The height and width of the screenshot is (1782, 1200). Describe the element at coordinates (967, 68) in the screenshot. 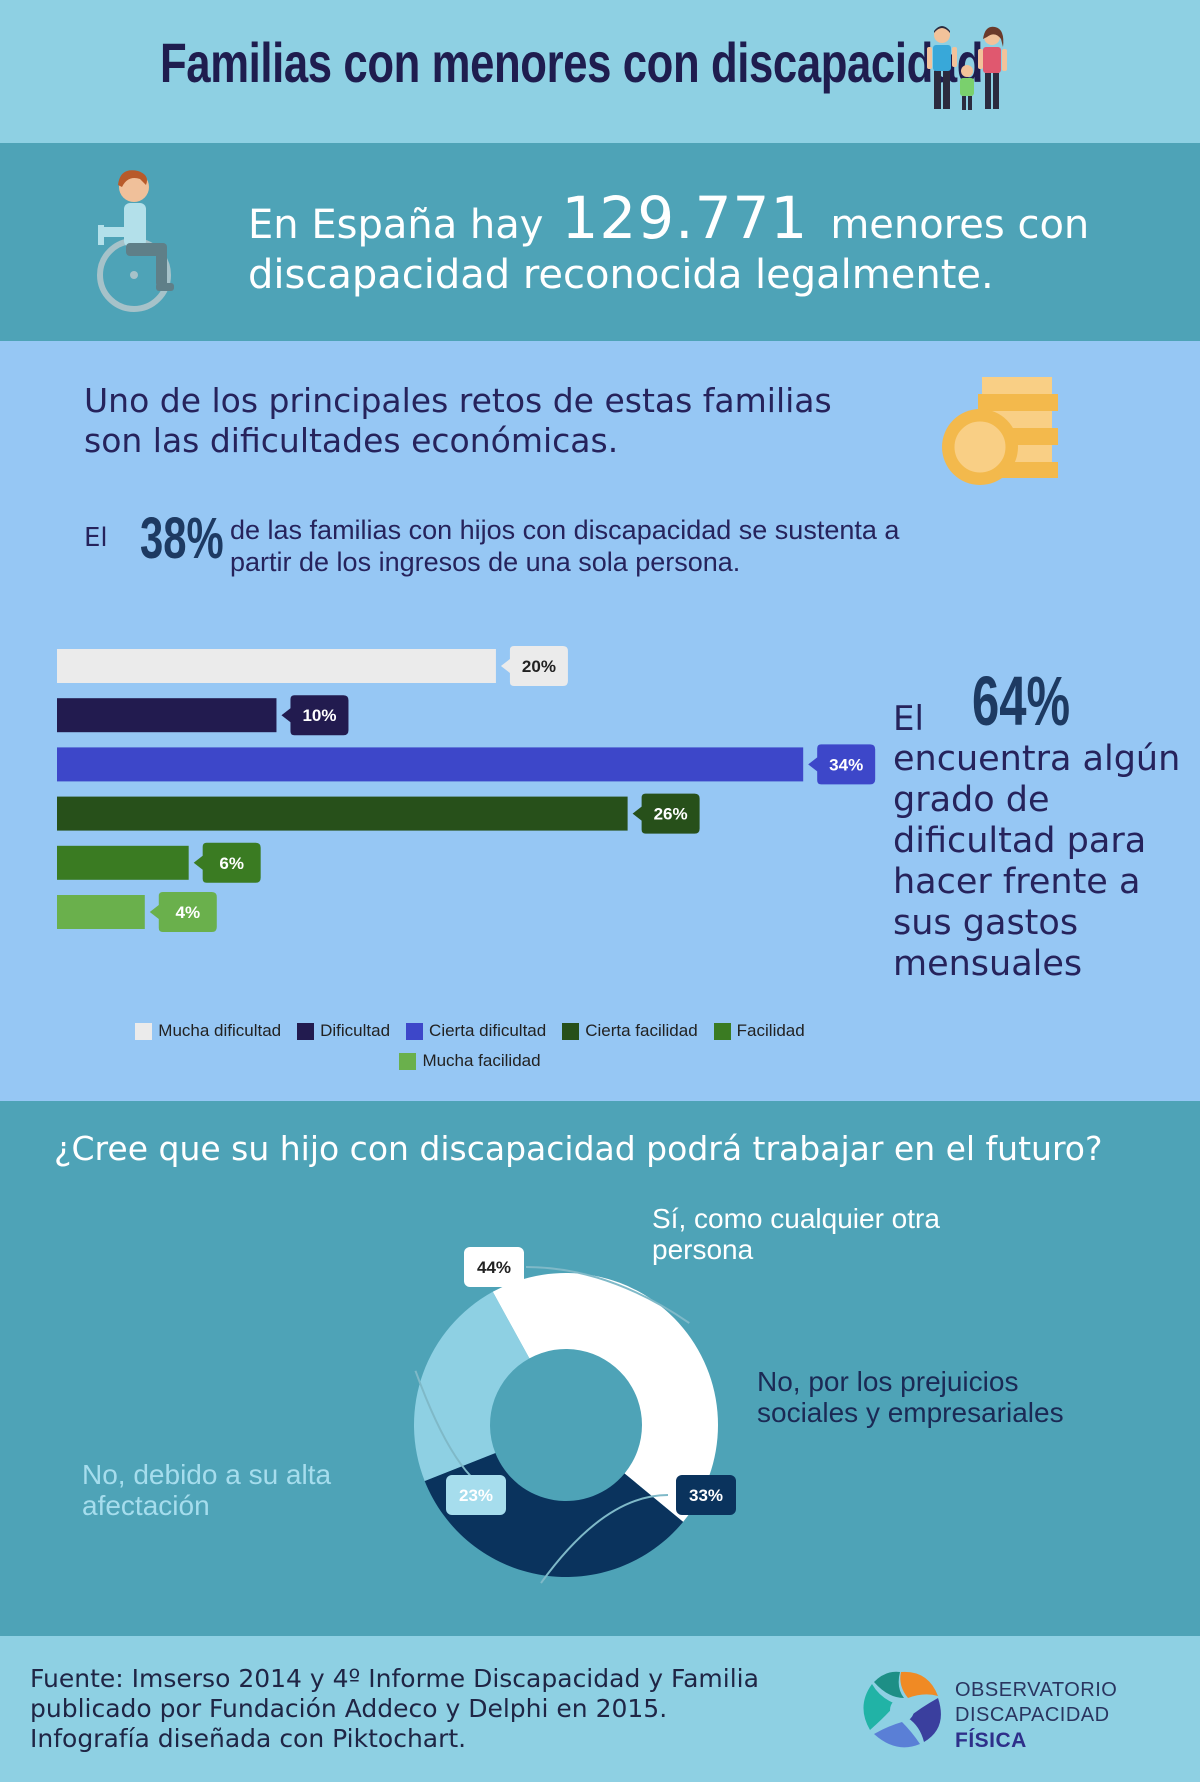

I see `family-icon` at that location.